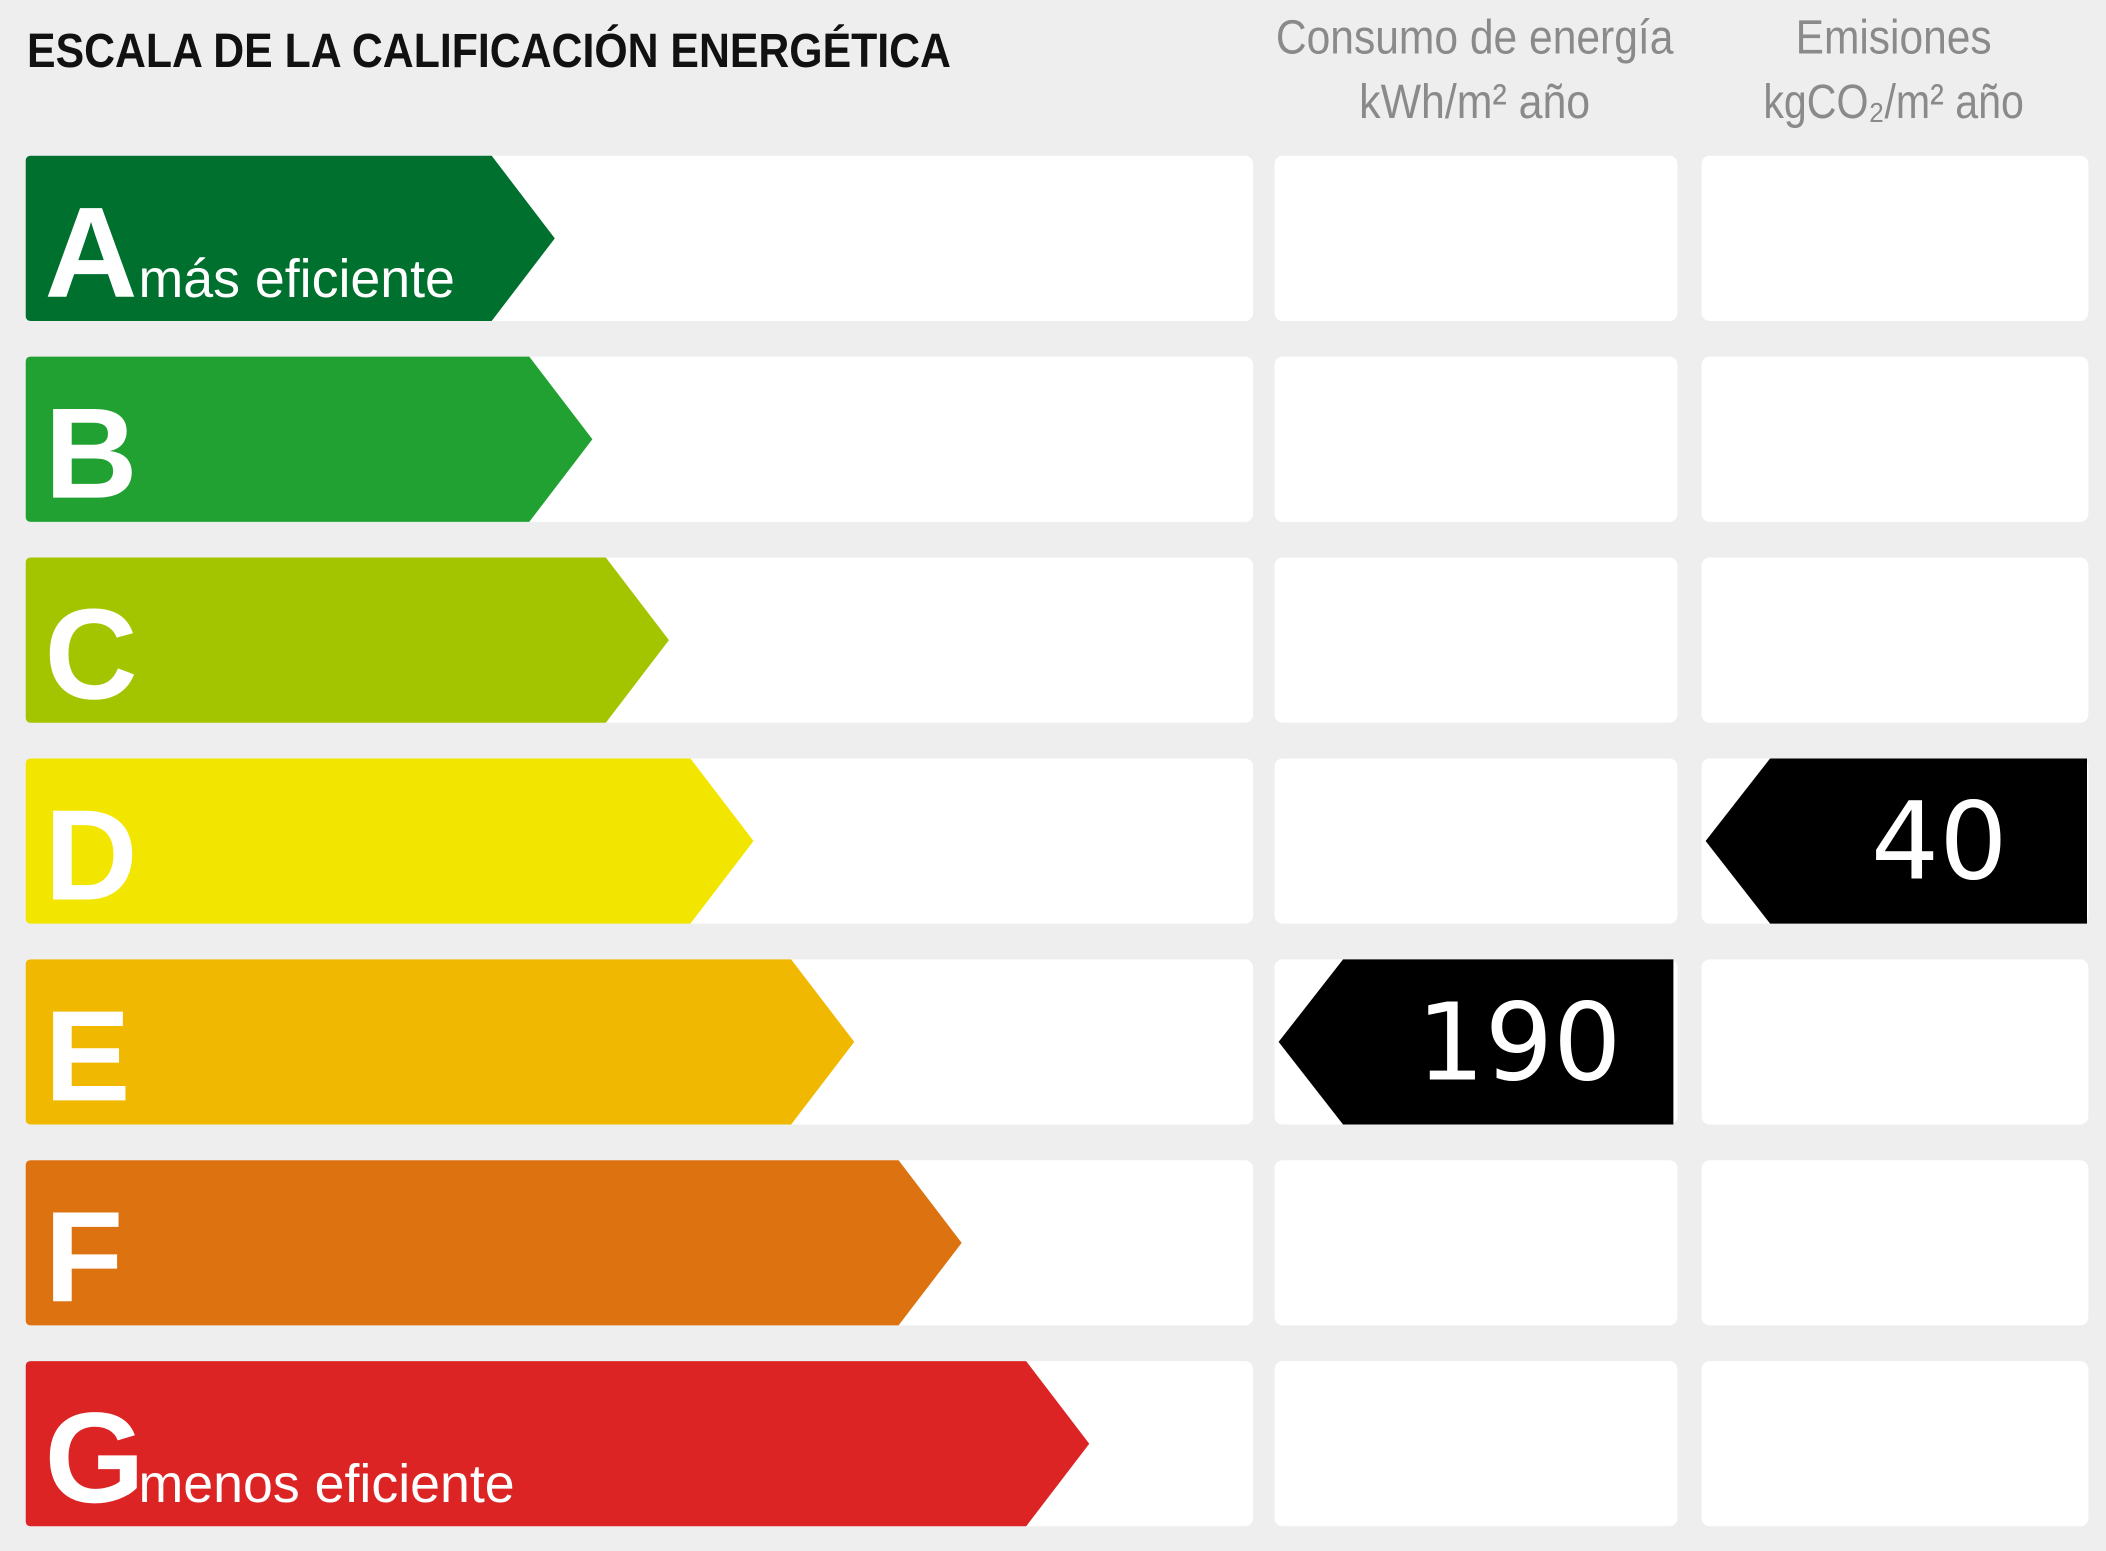 This screenshot has height=1551, width=2106. What do you see at coordinates (1474, 102) in the screenshot?
I see `column-unit: kWh/m² año` at bounding box center [1474, 102].